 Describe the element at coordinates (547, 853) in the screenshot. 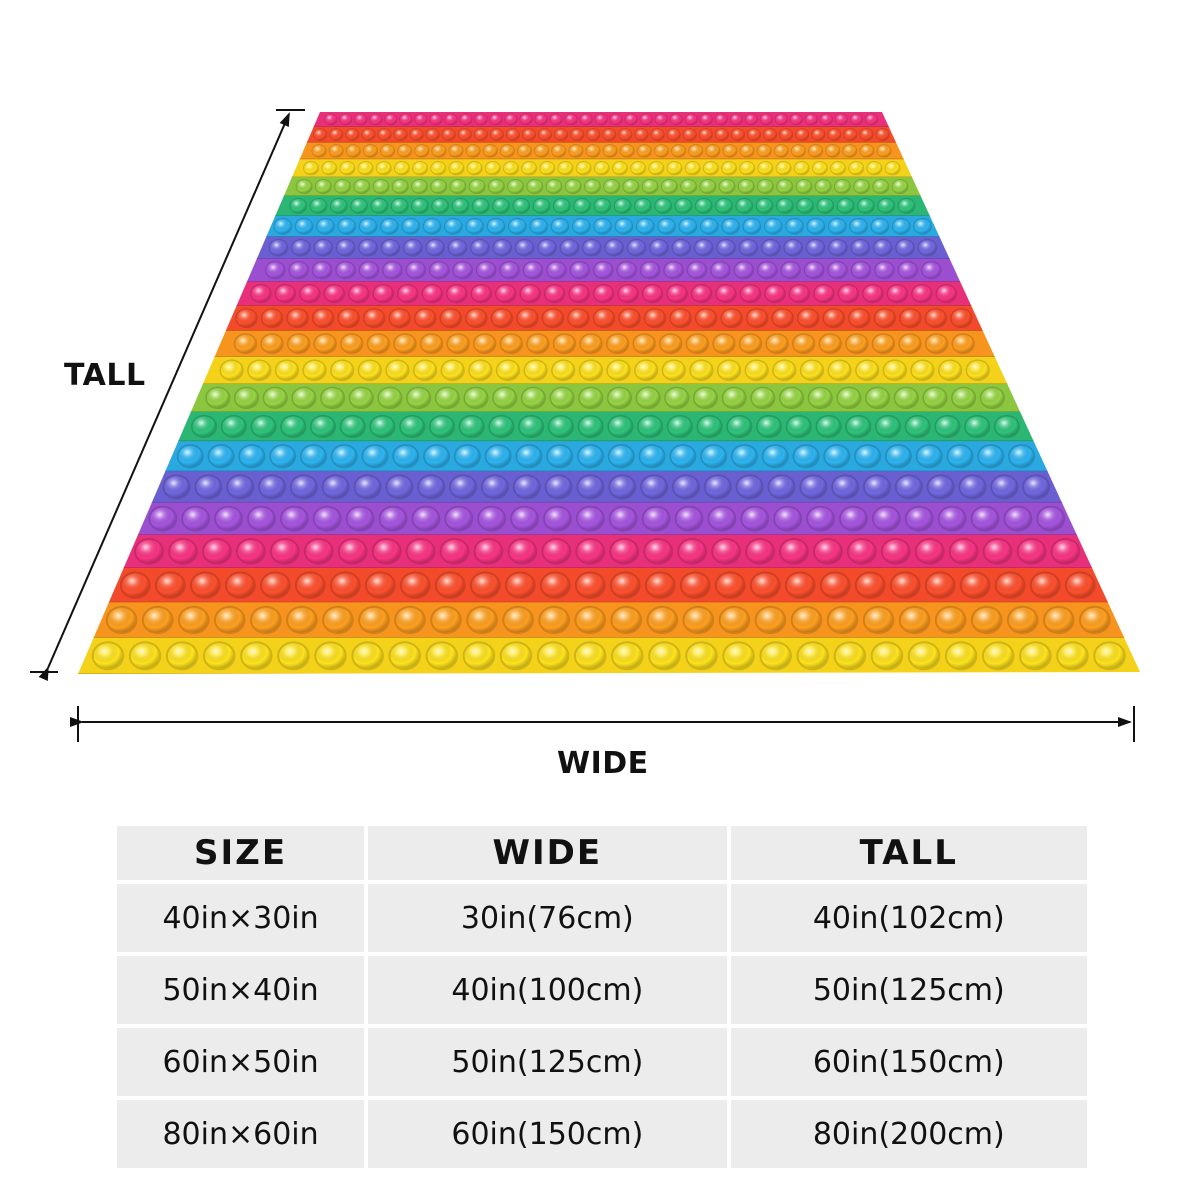

I see `header-wide: WIDE` at that location.